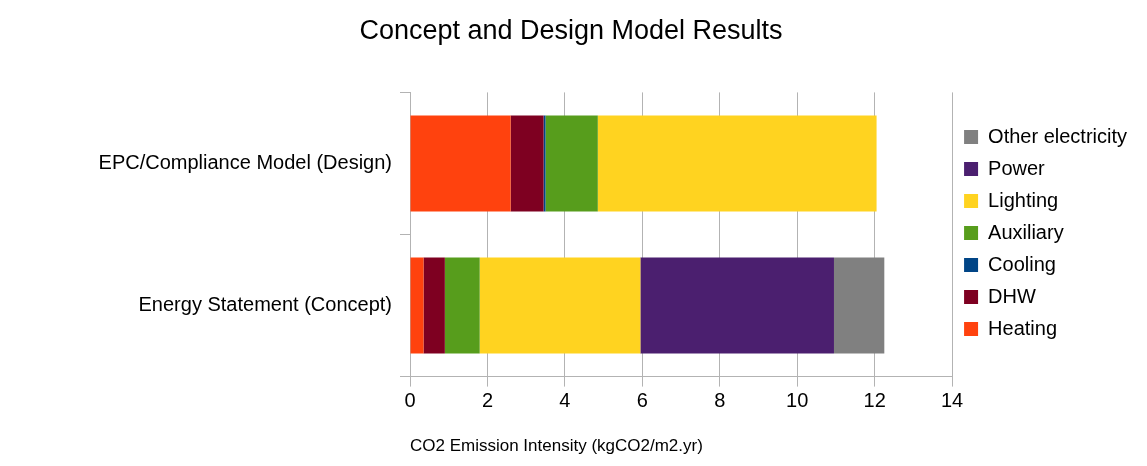 The image size is (1147, 466). What do you see at coordinates (1058, 135) in the screenshot?
I see `legend-label: Other electricity` at bounding box center [1058, 135].